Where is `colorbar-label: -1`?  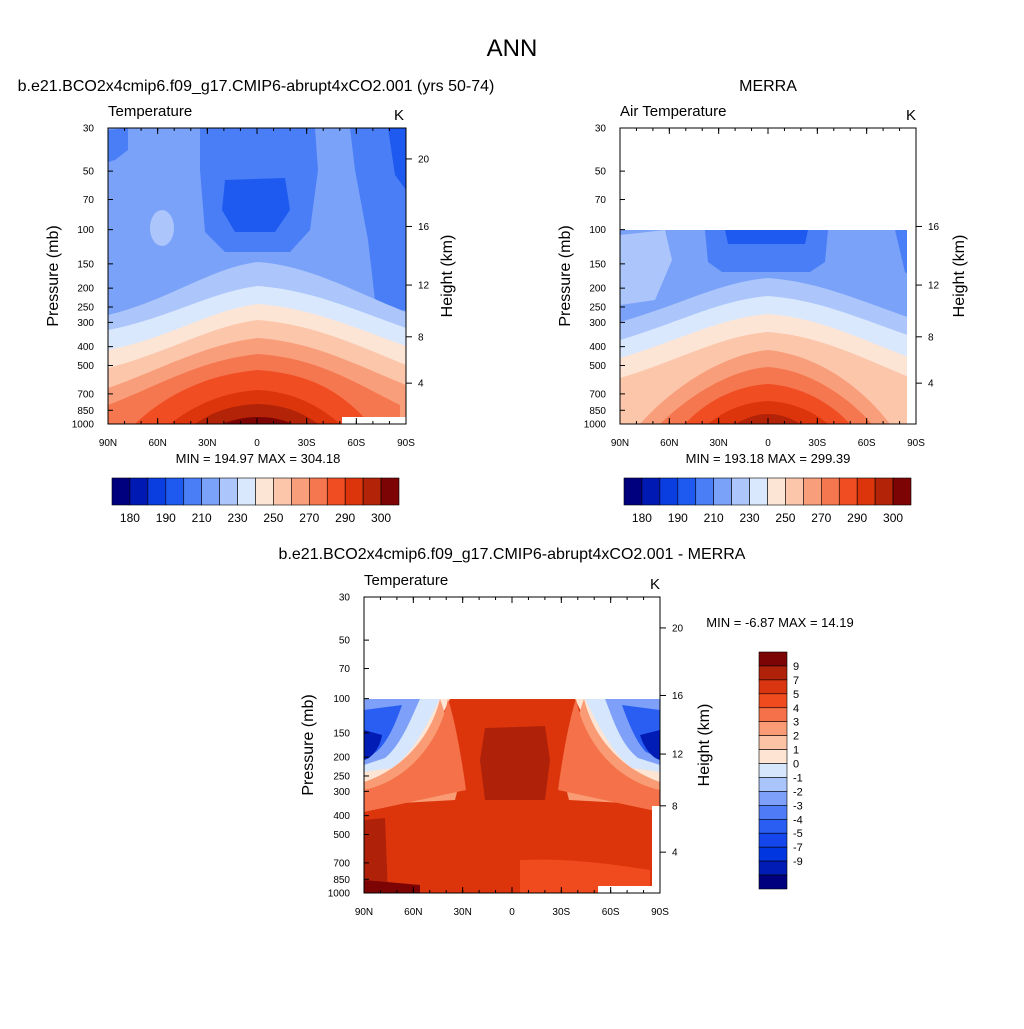 colorbar-label: -1 is located at coordinates (798, 778).